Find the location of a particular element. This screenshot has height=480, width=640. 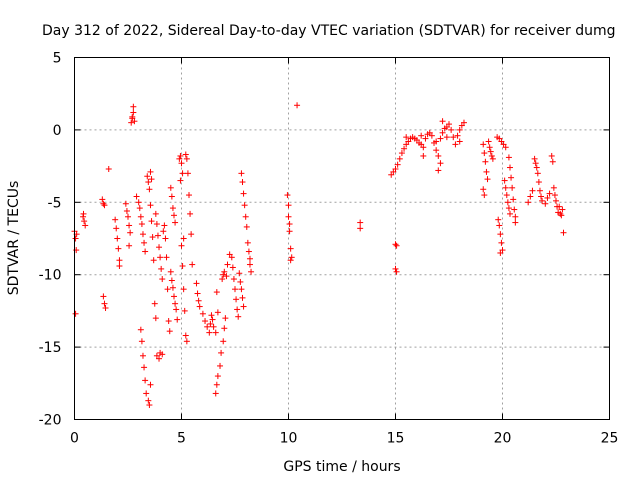

x-tick-label: 5 is located at coordinates (181, 439).